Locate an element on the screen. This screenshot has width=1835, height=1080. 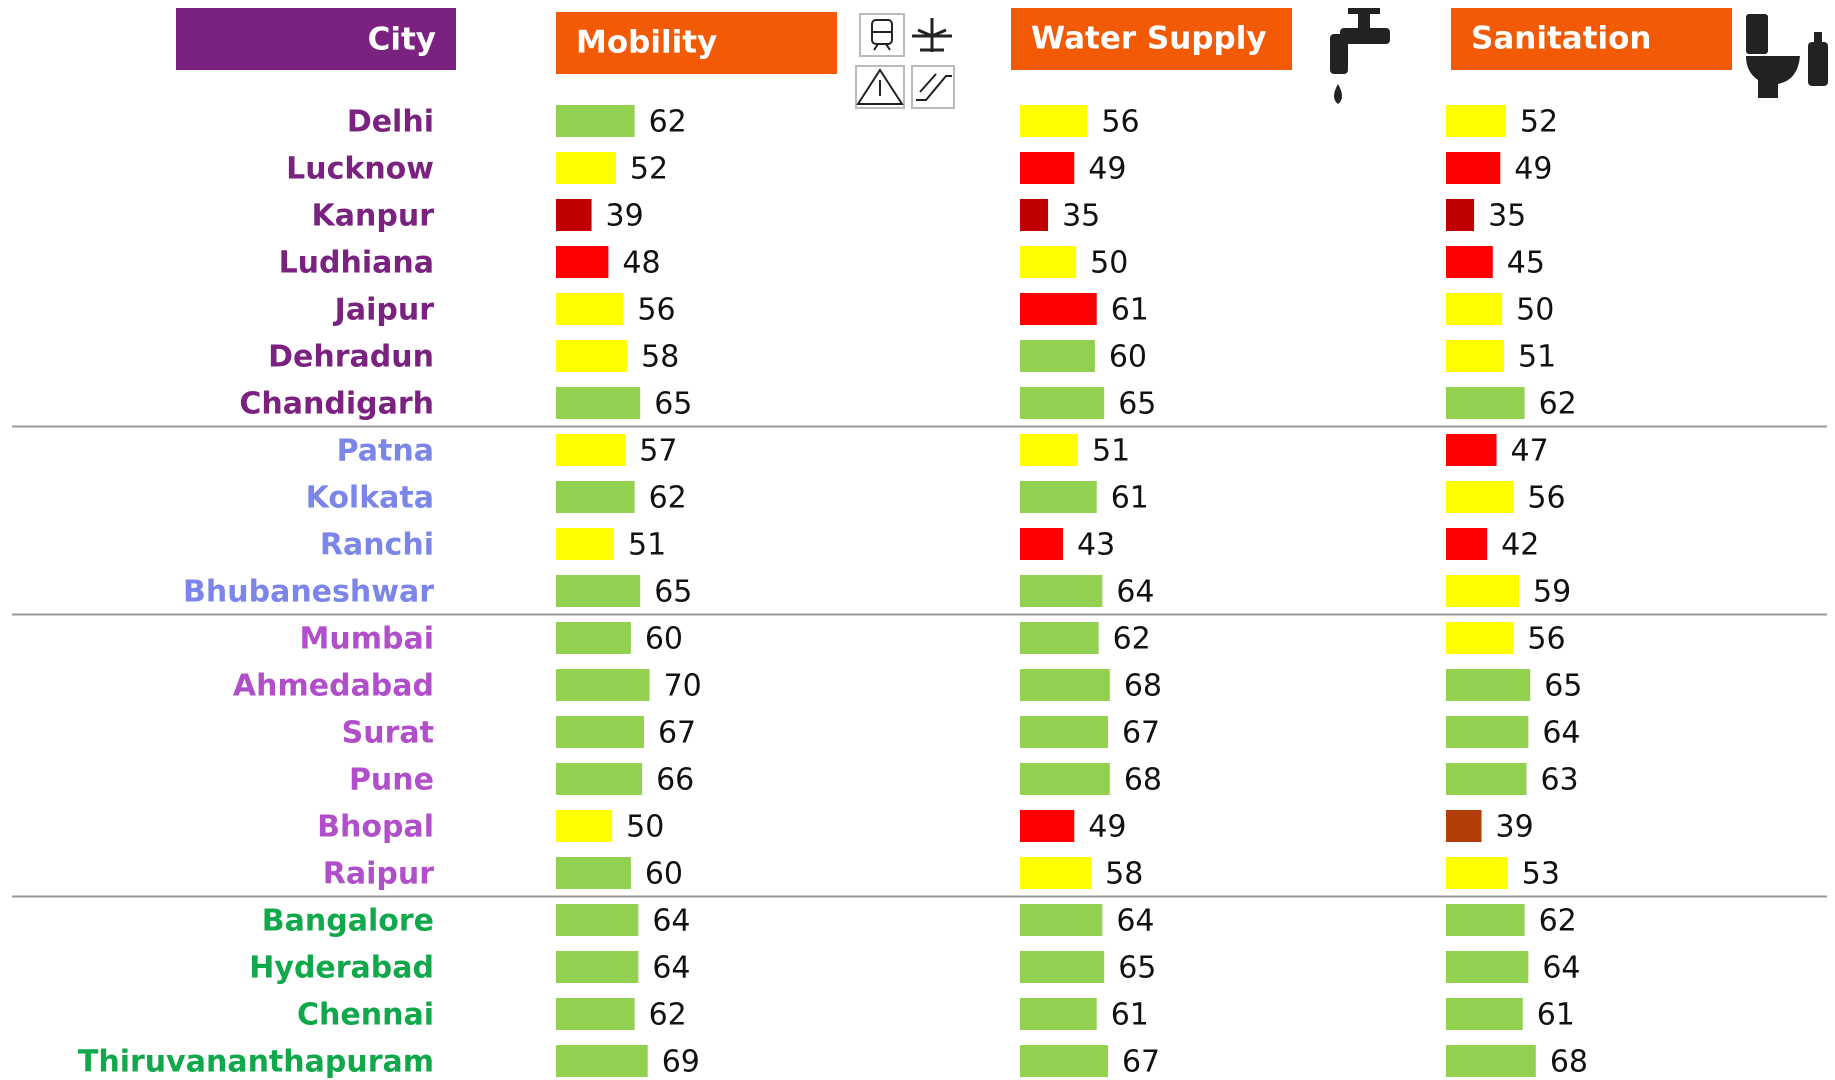
value-label: 57 is located at coordinates (658, 451).